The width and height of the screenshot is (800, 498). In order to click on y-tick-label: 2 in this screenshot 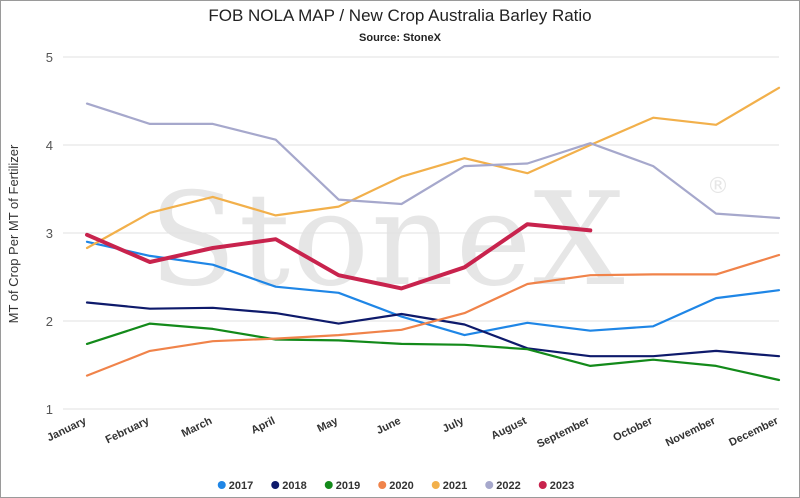, I will do `click(49, 321)`.